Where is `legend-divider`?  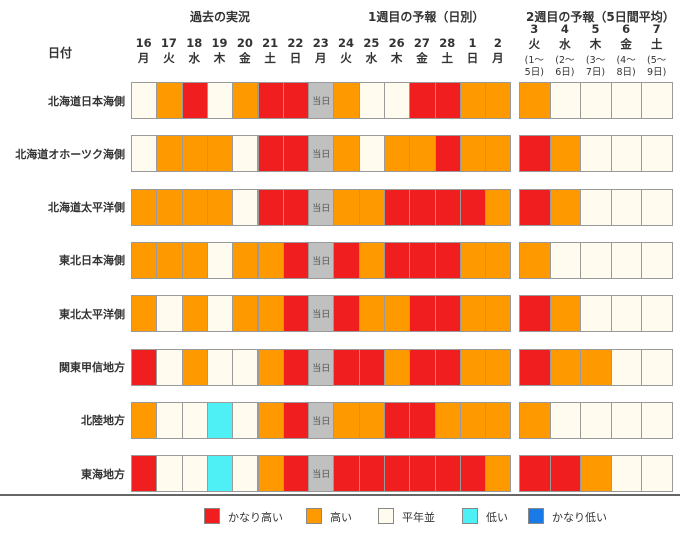 legend-divider is located at coordinates (340, 495).